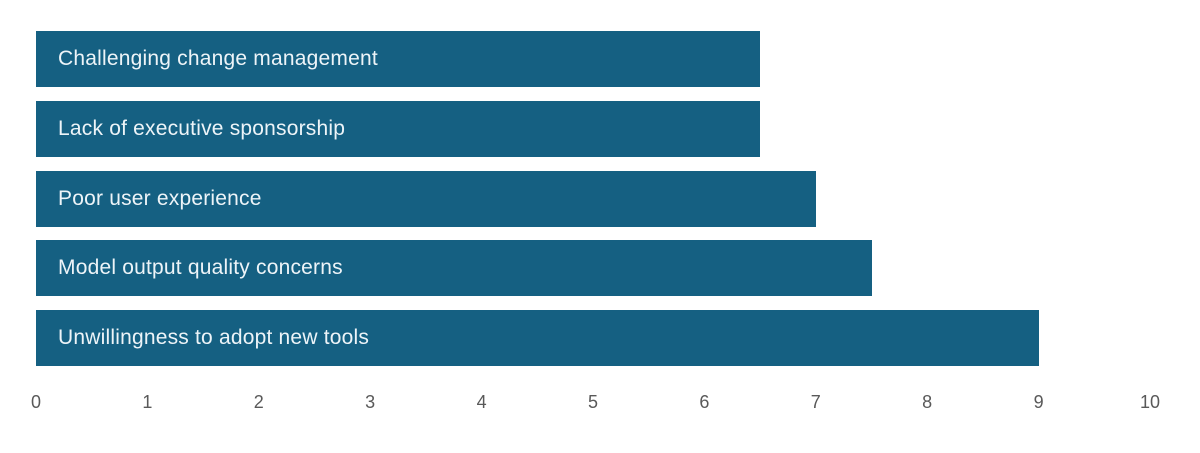 This screenshot has width=1200, height=453. Describe the element at coordinates (214, 337) in the screenshot. I see `bar-label: Unwillingness to adopt new tools` at that location.